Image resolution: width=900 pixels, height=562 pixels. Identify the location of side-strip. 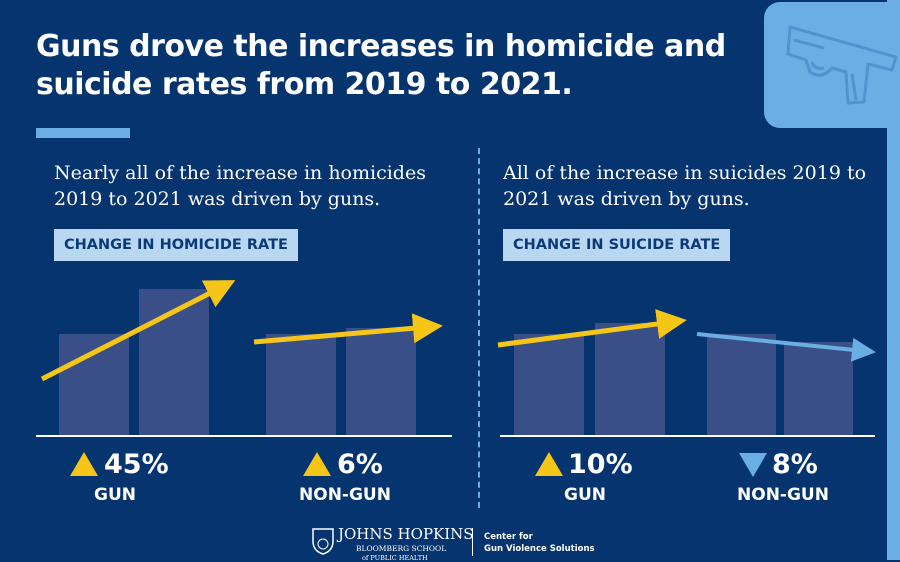
(893, 280).